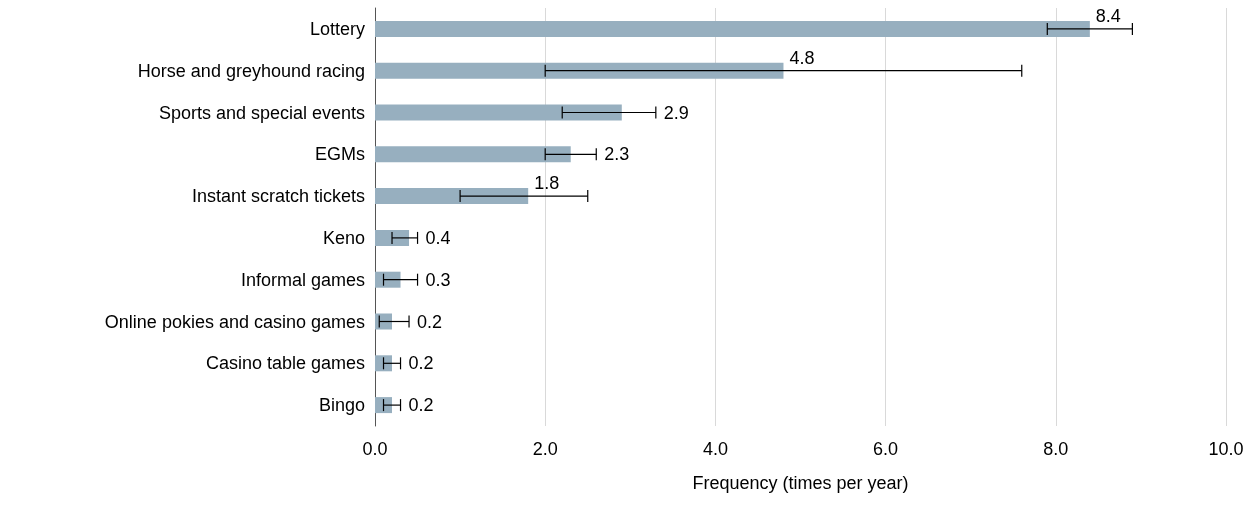 The height and width of the screenshot is (514, 1252). What do you see at coordinates (715, 449) in the screenshot?
I see `x-tick-label: 4.0` at bounding box center [715, 449].